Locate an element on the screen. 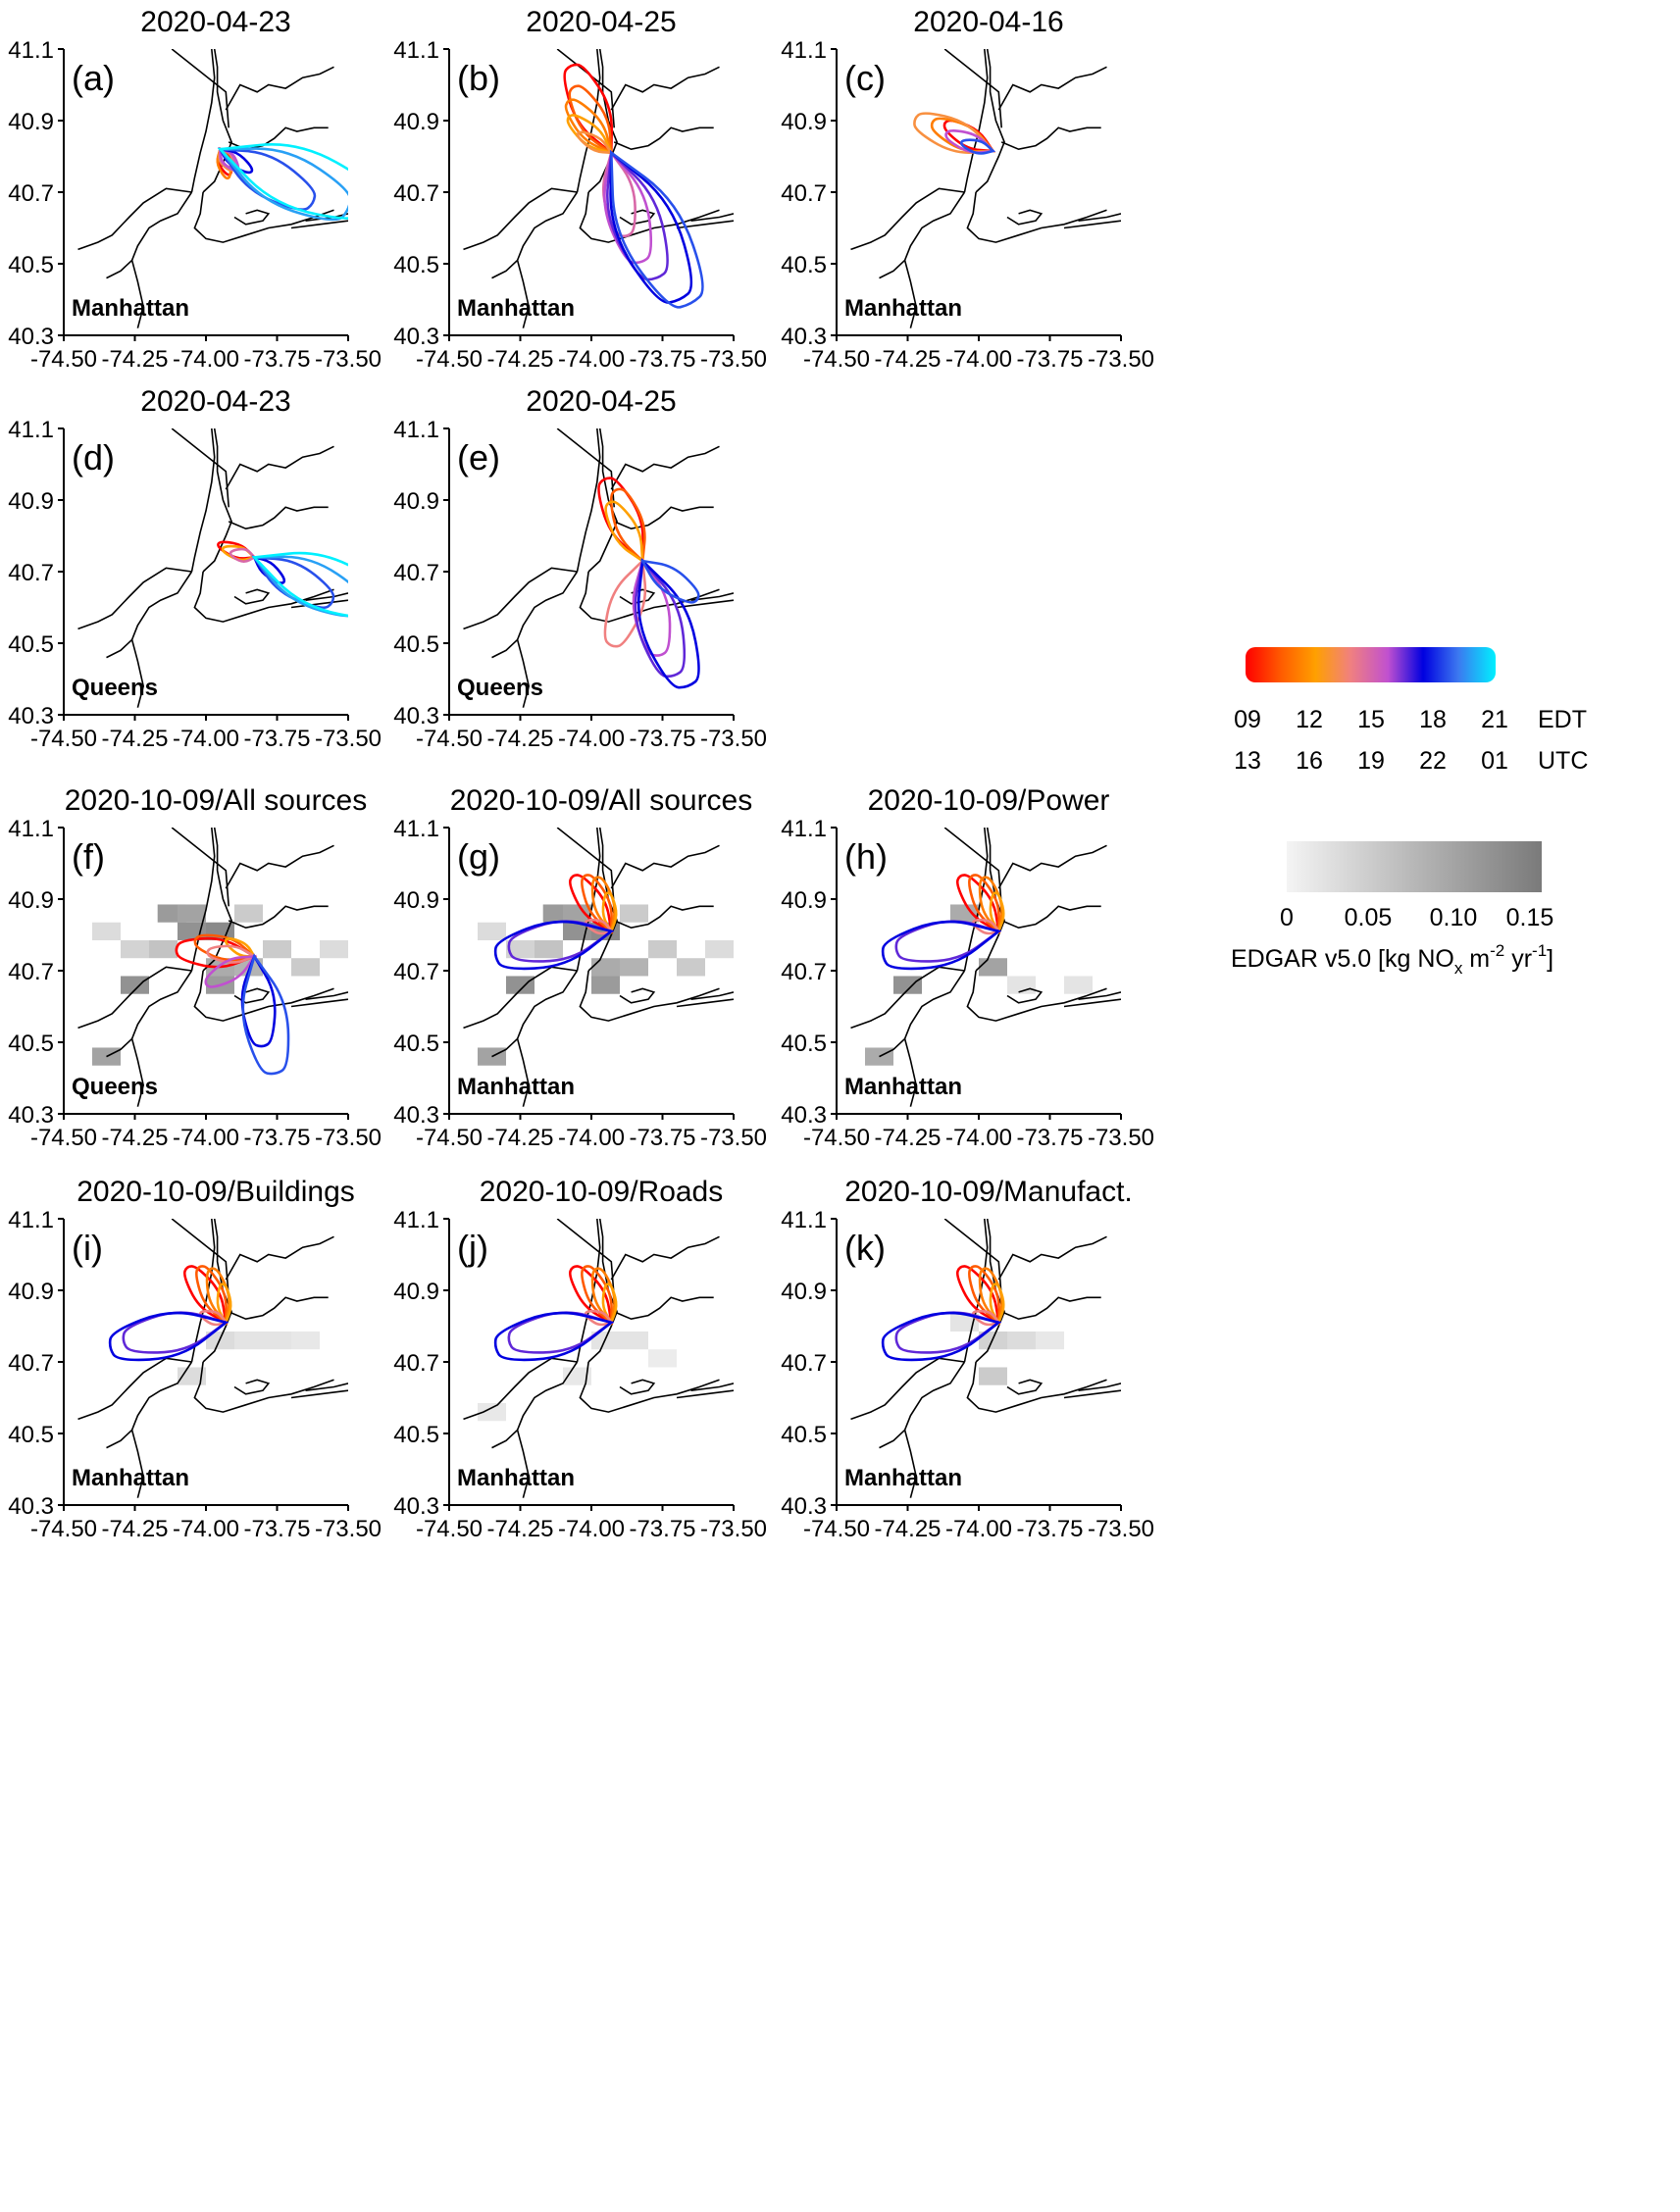 The width and height of the screenshot is (1680, 2212). panel-letter: (f) is located at coordinates (88, 857).